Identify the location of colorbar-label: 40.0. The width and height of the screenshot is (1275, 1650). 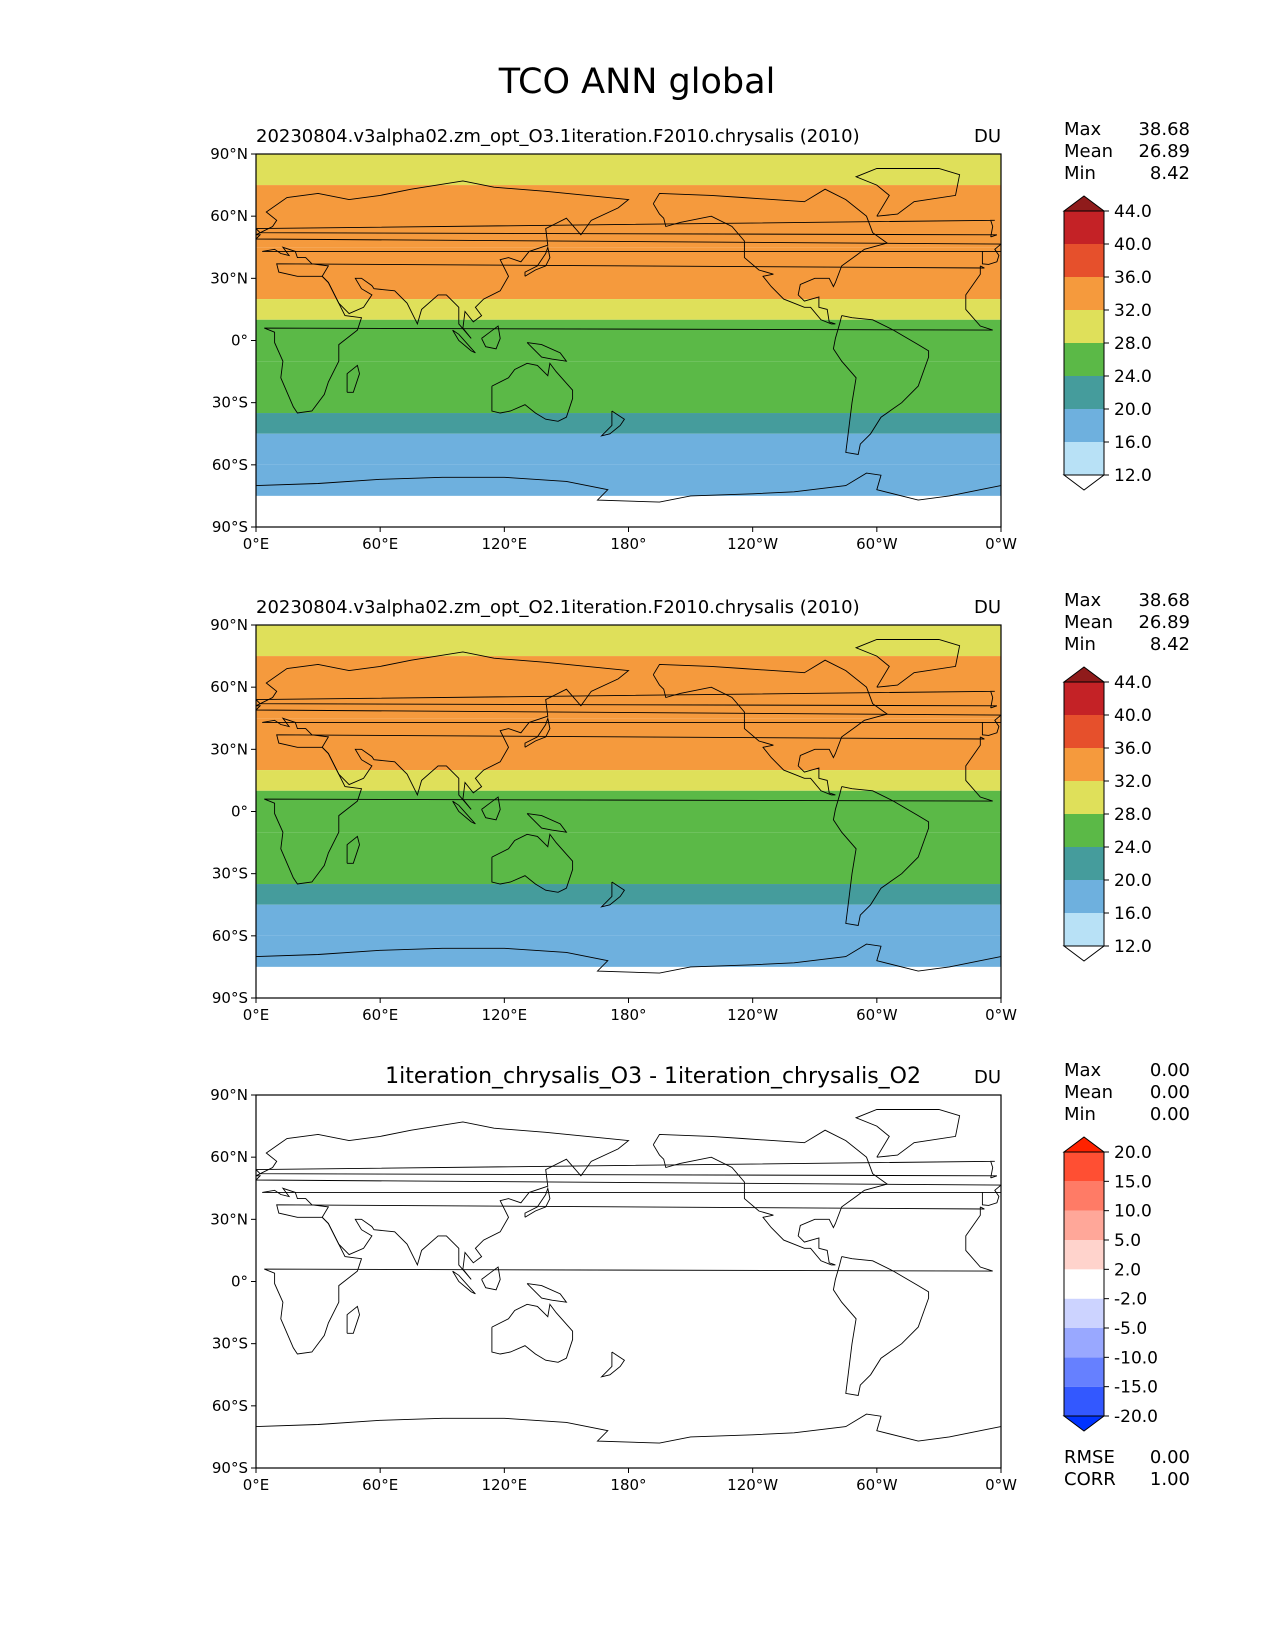
(1133, 716).